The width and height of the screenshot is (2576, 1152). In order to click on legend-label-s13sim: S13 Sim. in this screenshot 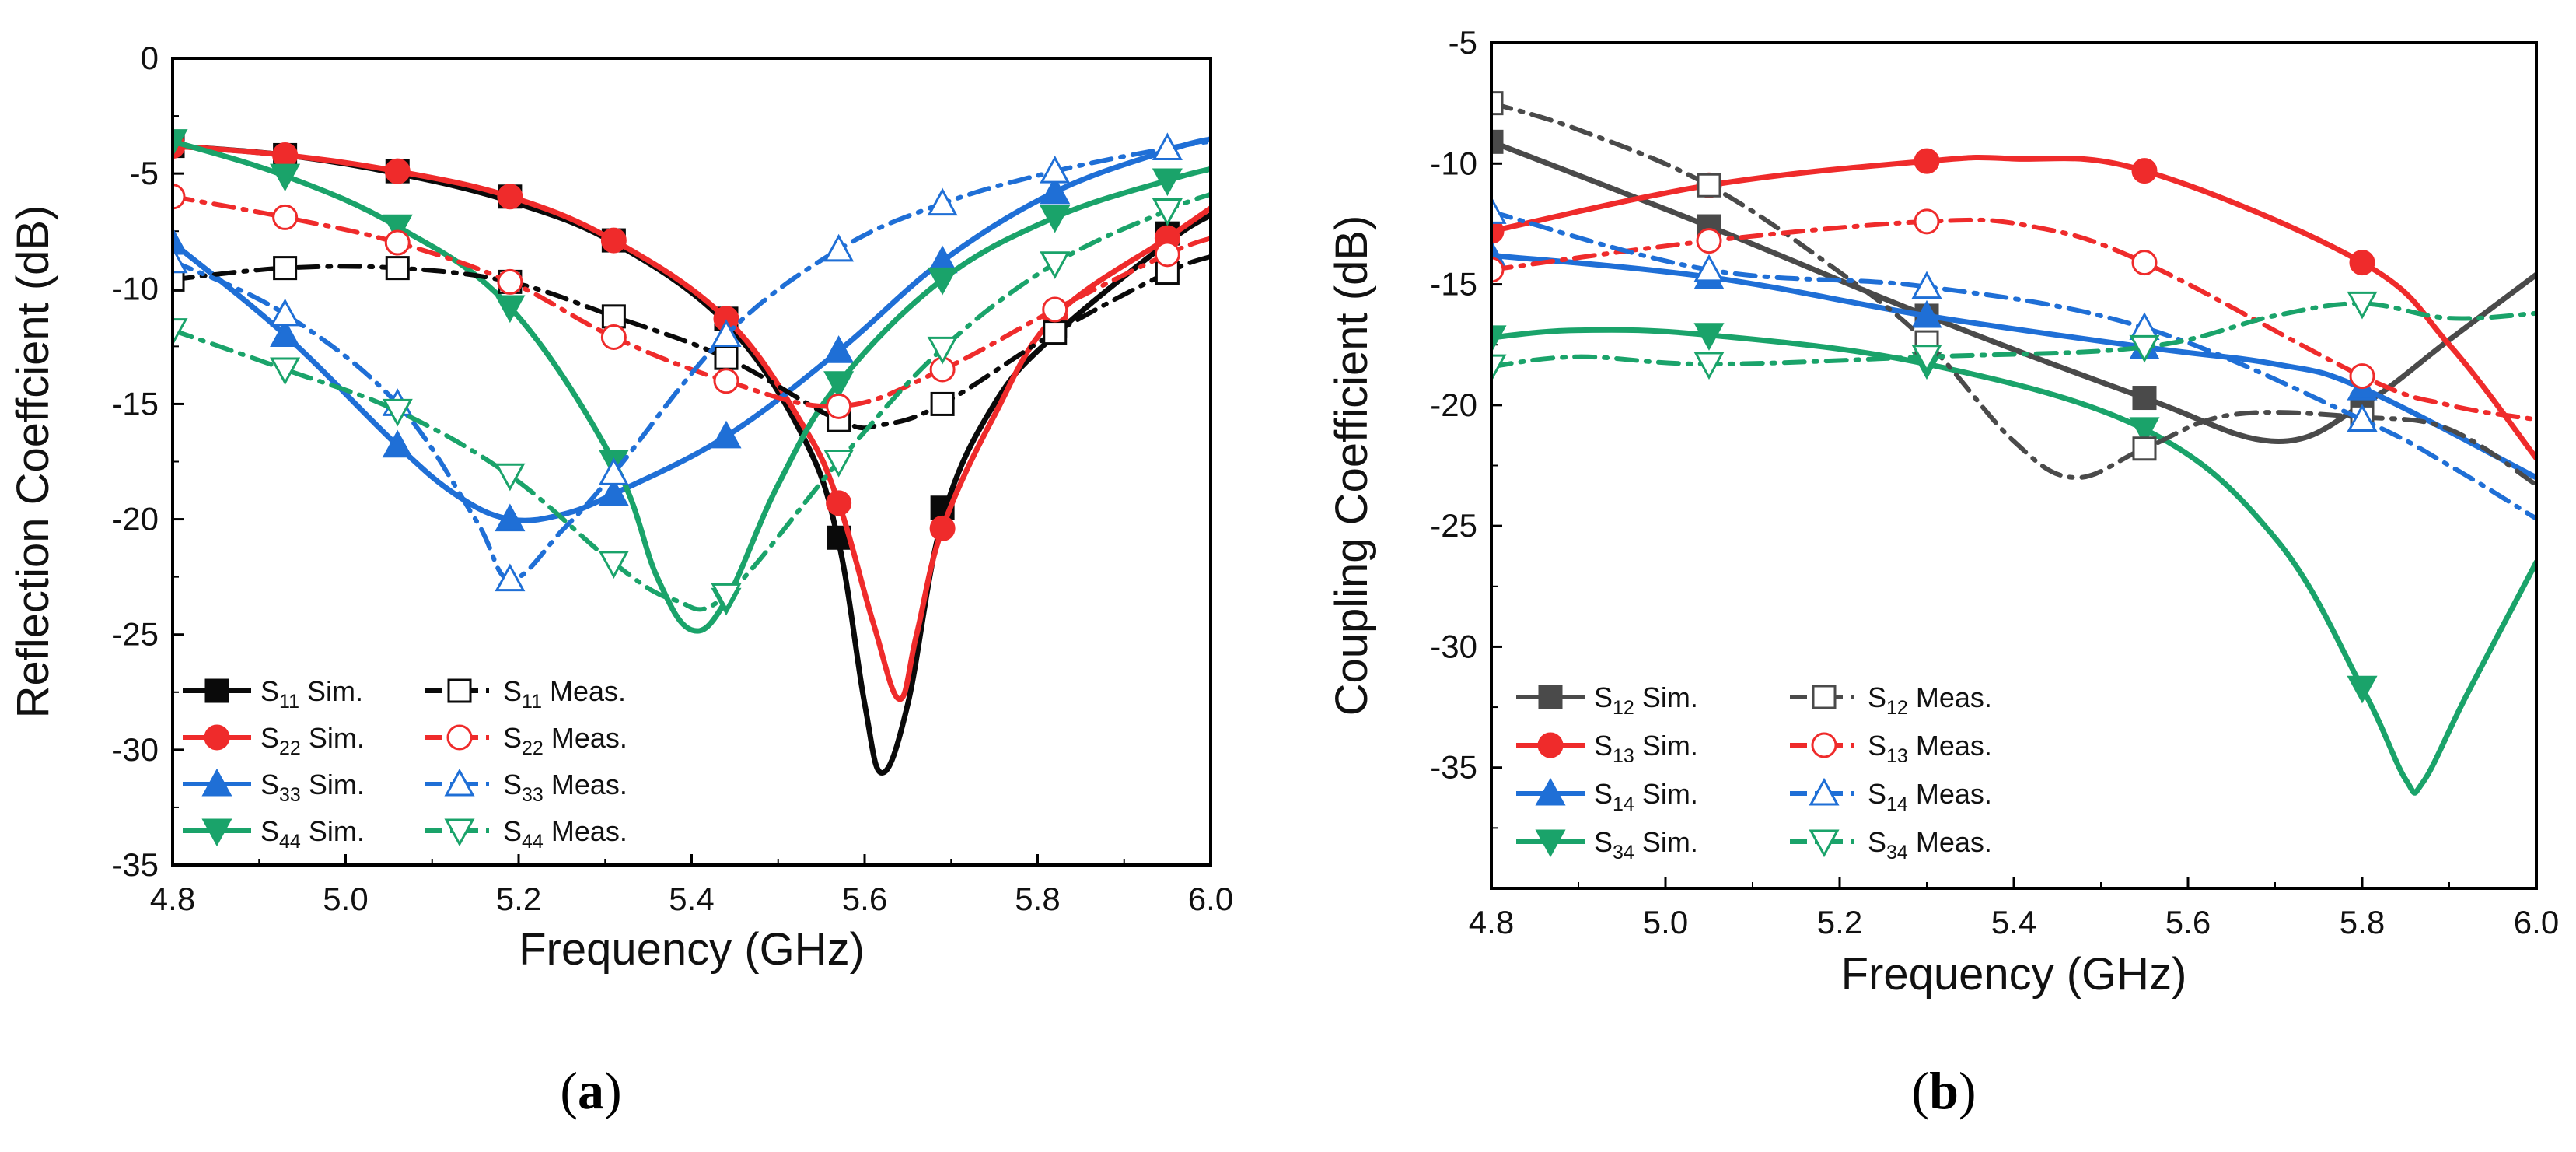, I will do `click(1646, 748)`.